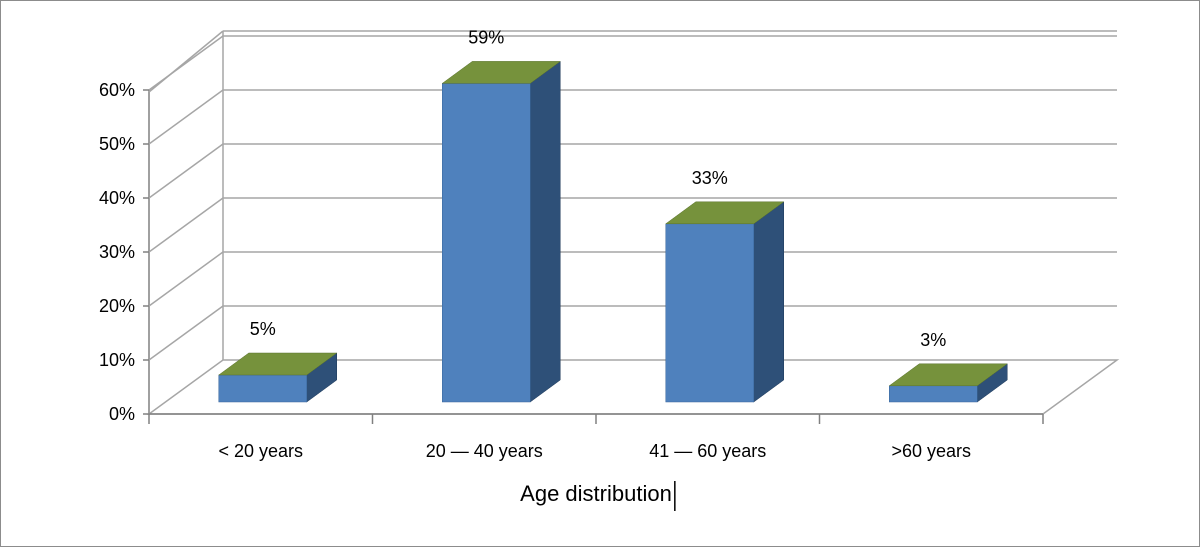 This screenshot has width=1200, height=547. What do you see at coordinates (710, 178) in the screenshot?
I see `data-label: 33%` at bounding box center [710, 178].